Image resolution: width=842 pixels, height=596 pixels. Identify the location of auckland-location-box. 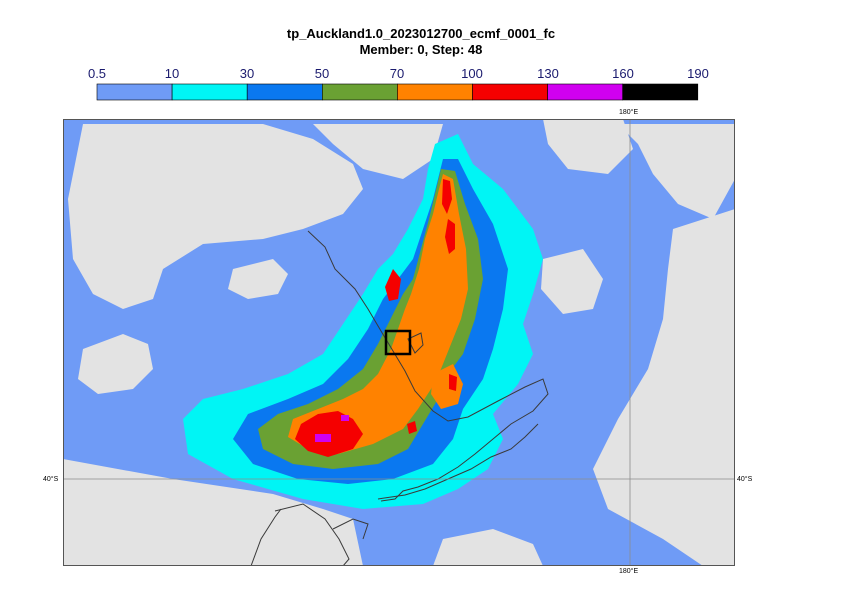
(398, 342).